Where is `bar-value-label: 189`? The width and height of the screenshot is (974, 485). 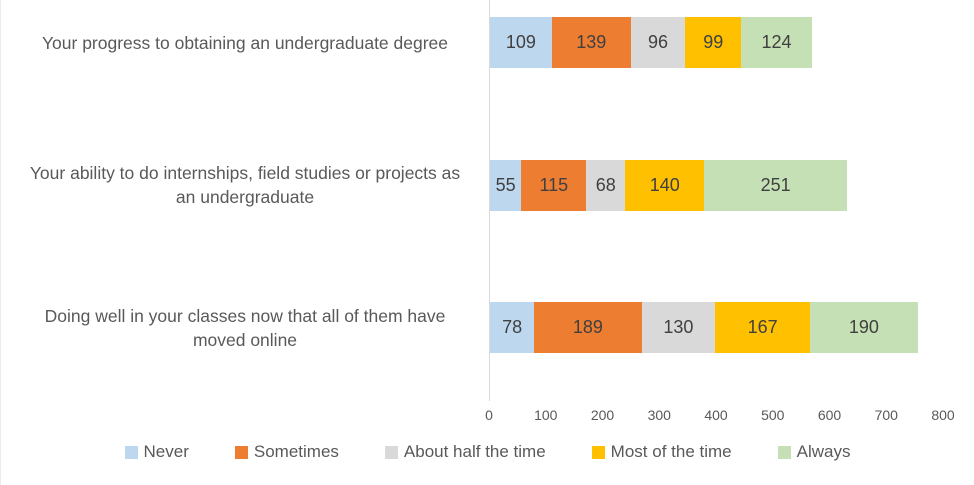
bar-value-label: 189 is located at coordinates (587, 327).